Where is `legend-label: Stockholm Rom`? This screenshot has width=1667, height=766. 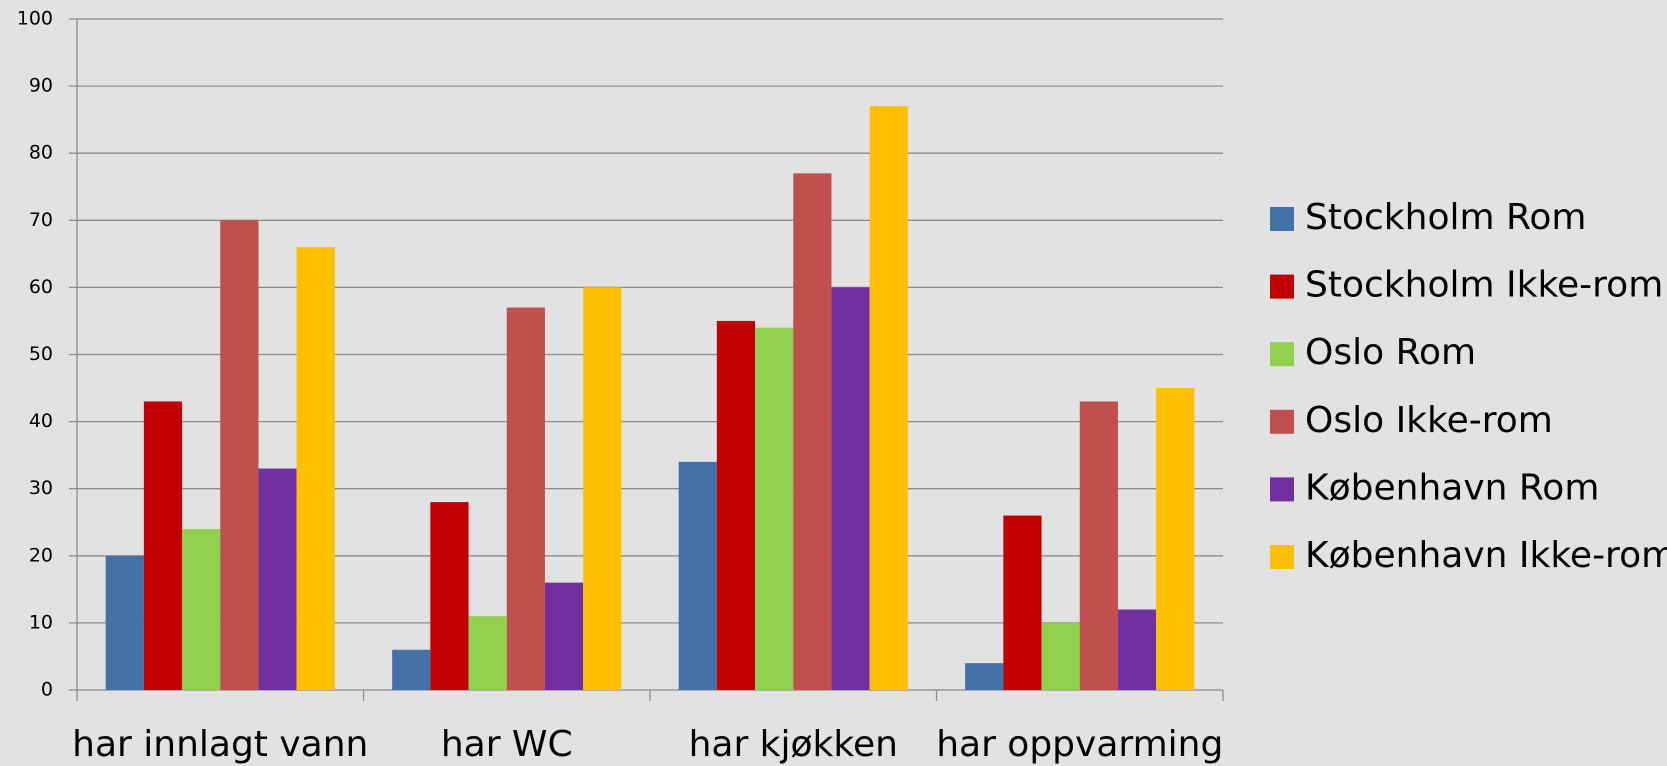
legend-label: Stockholm Rom is located at coordinates (1445, 217).